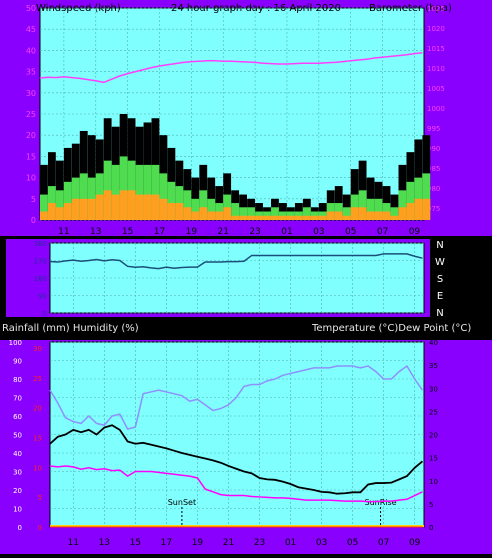 The width and height of the screenshot is (492, 558). What do you see at coordinates (440, 296) in the screenshot?
I see `compass-label: E` at bounding box center [440, 296].